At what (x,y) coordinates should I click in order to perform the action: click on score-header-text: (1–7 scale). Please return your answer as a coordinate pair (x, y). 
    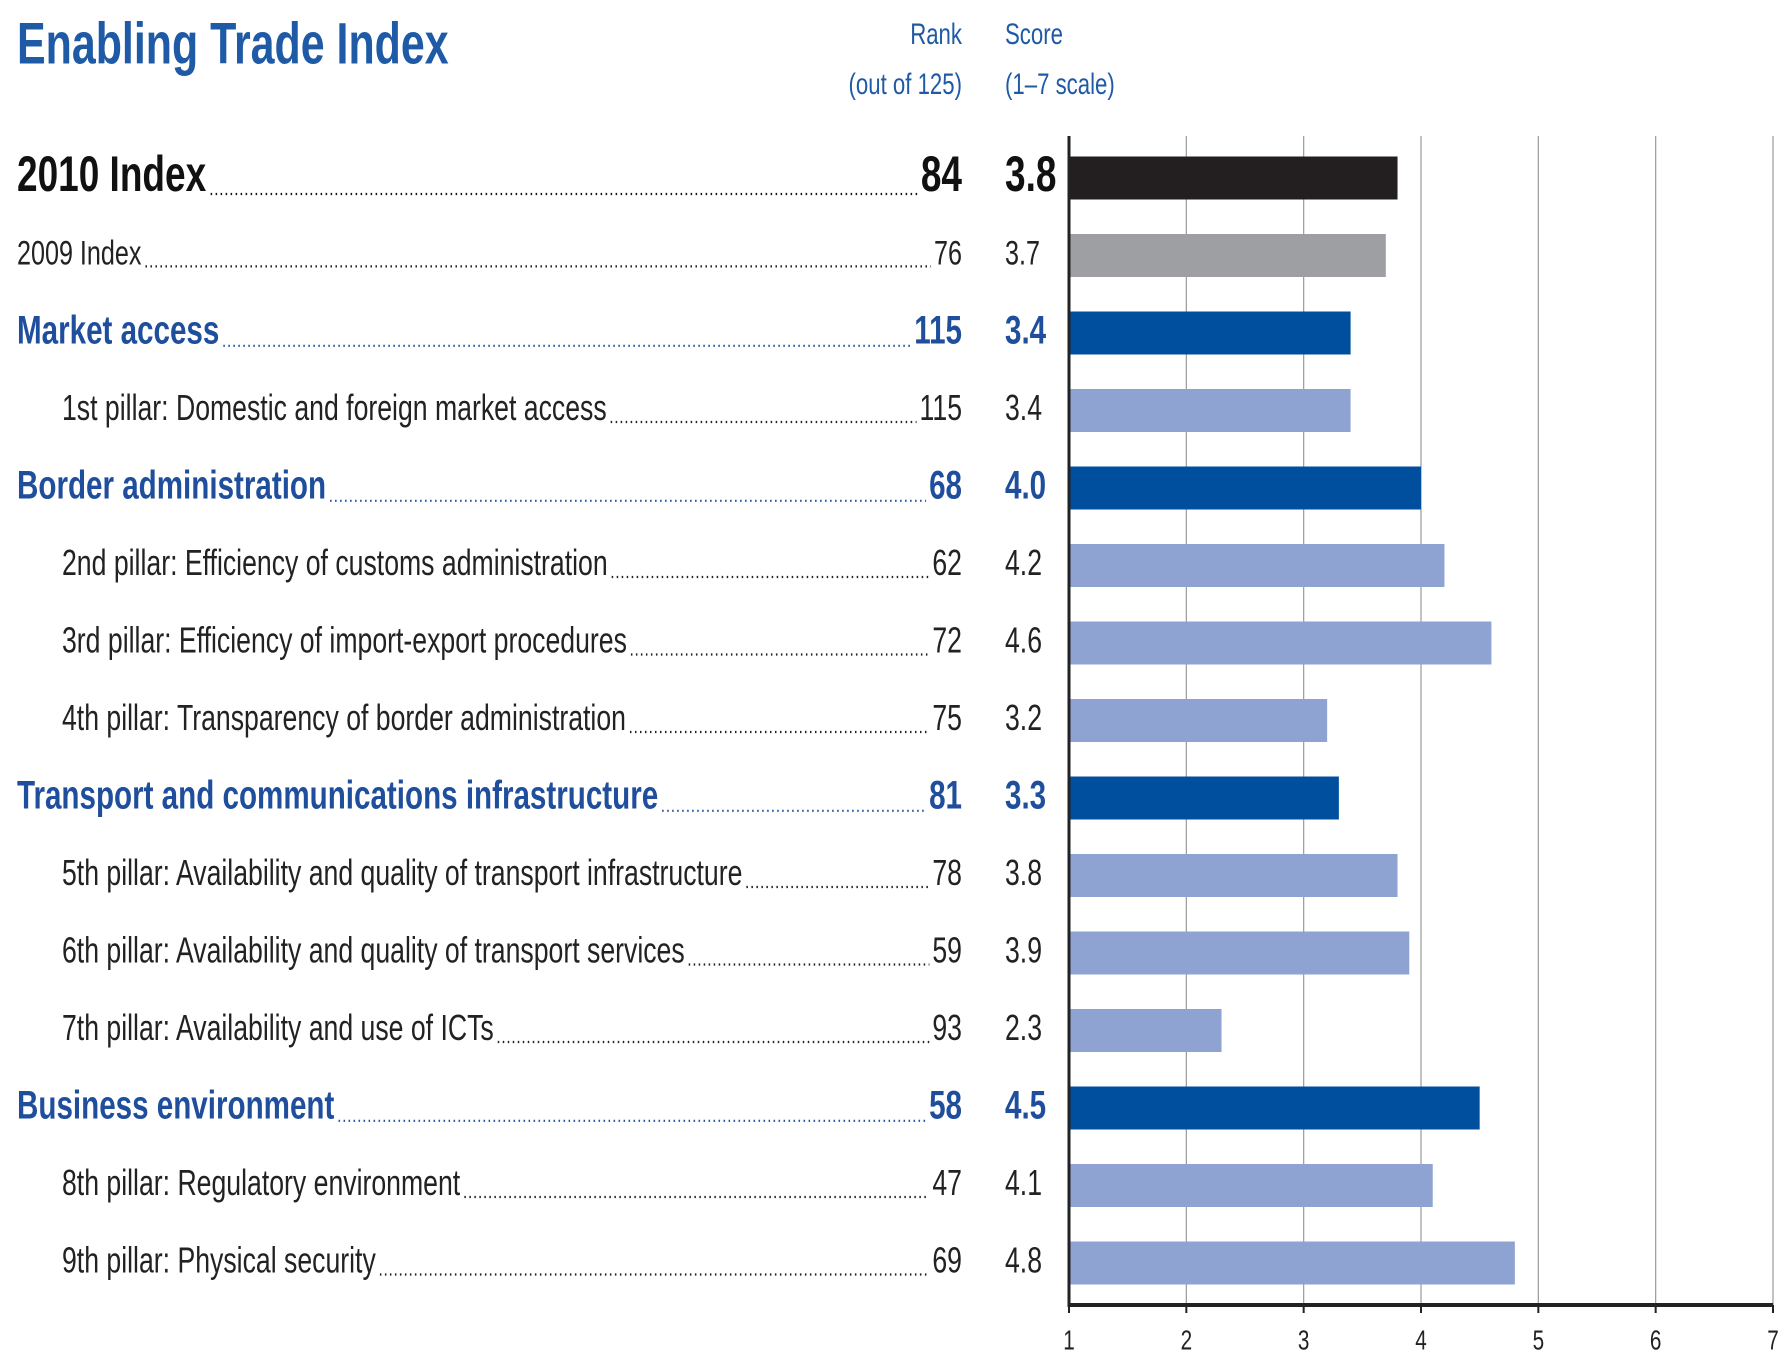
    Looking at the image, I should click on (1060, 84).